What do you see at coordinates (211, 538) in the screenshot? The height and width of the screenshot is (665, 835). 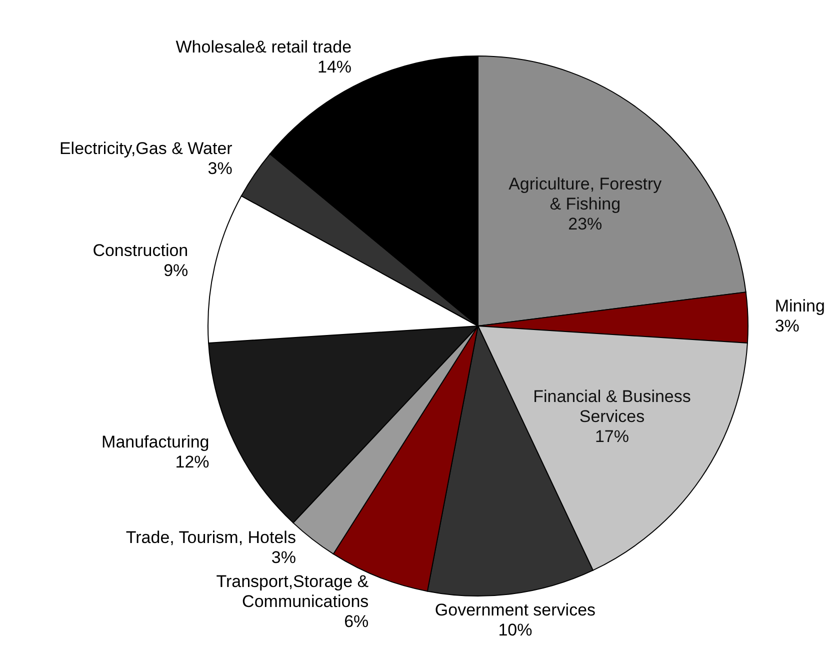 I see `slice-label: Trade, Tourism, Hotels` at bounding box center [211, 538].